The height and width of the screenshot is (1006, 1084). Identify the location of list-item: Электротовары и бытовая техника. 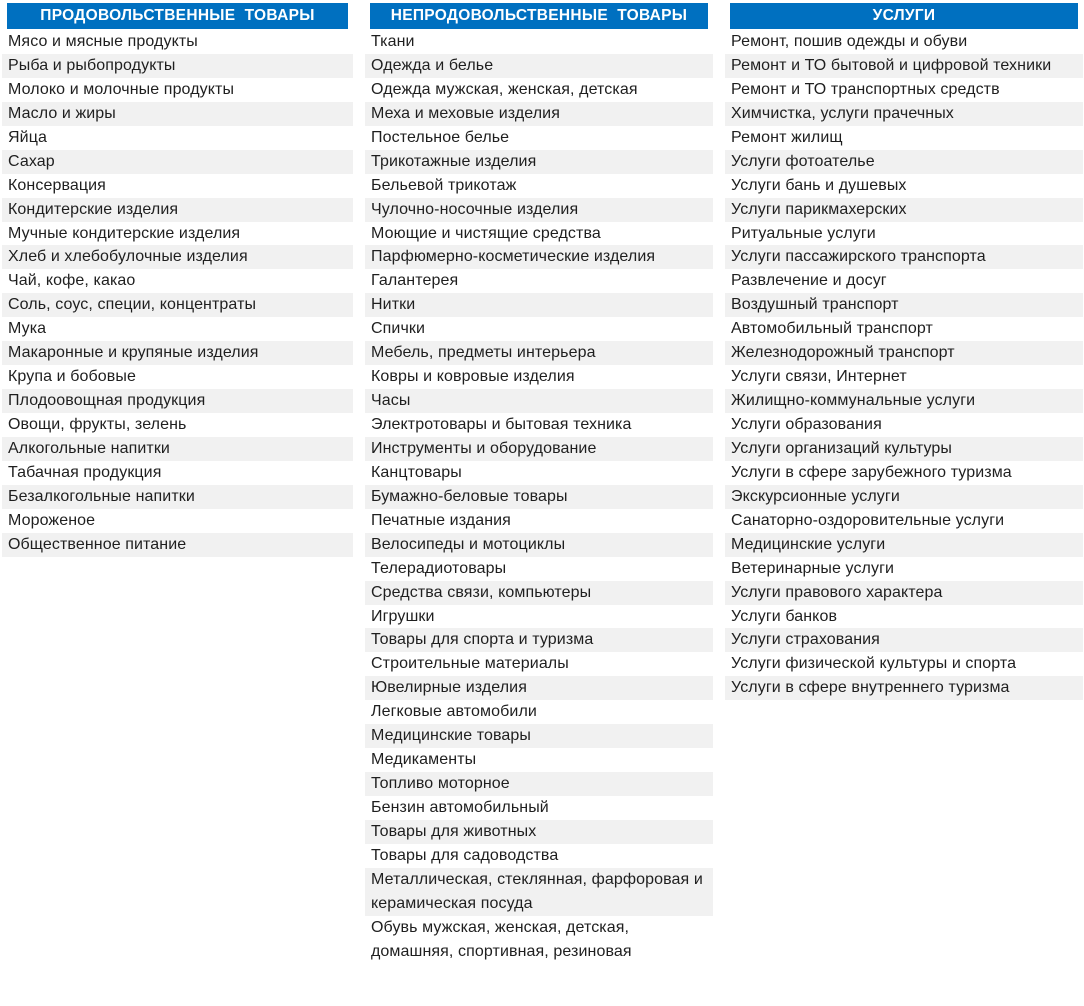
(501, 424).